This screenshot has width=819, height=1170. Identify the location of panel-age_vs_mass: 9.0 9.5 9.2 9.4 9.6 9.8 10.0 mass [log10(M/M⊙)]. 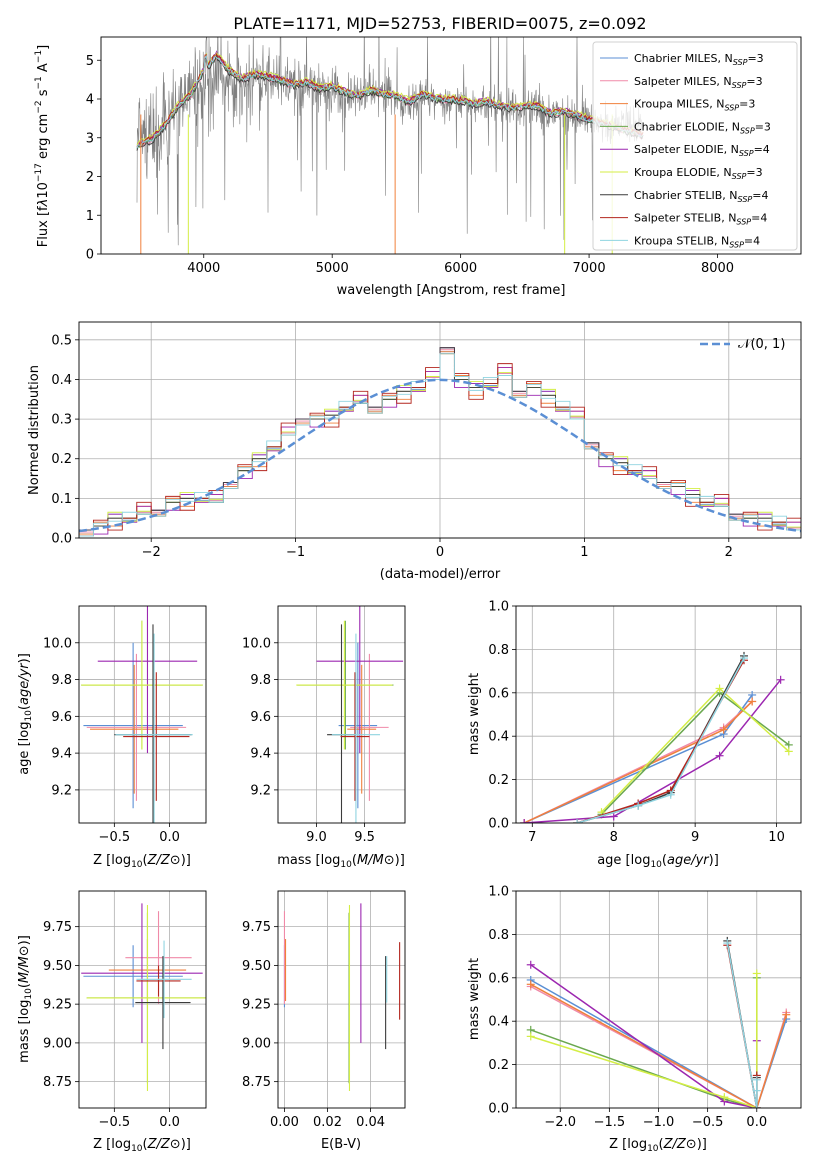
(324, 737).